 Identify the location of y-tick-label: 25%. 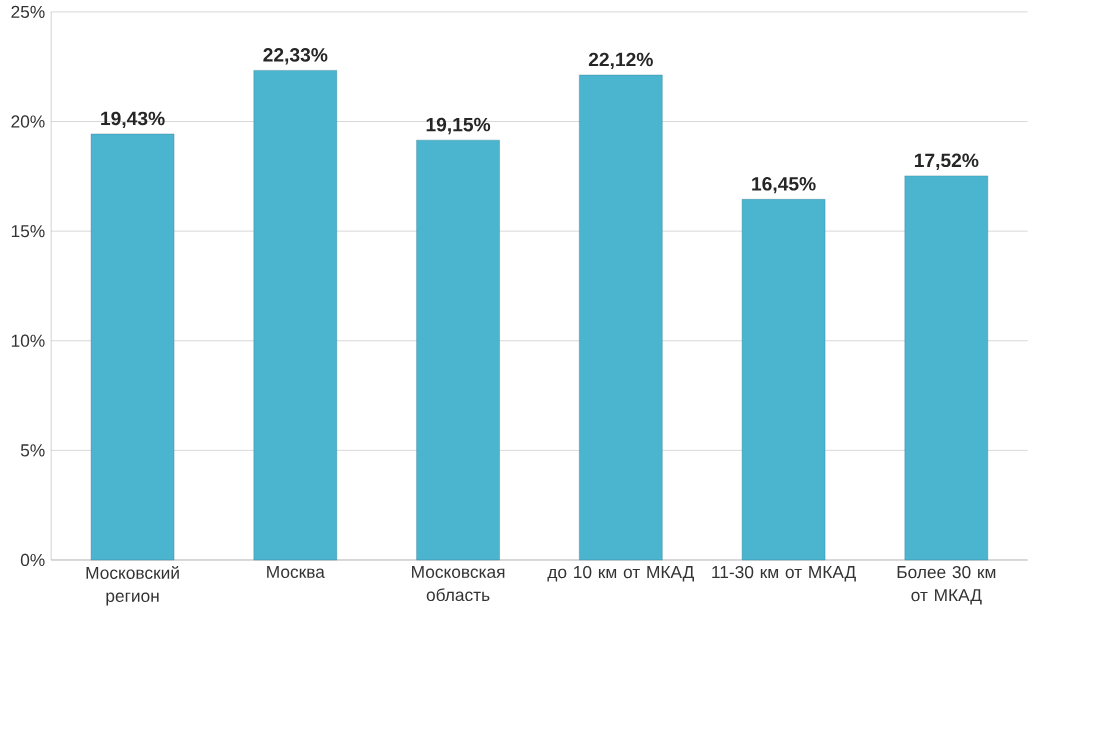
(28, 11).